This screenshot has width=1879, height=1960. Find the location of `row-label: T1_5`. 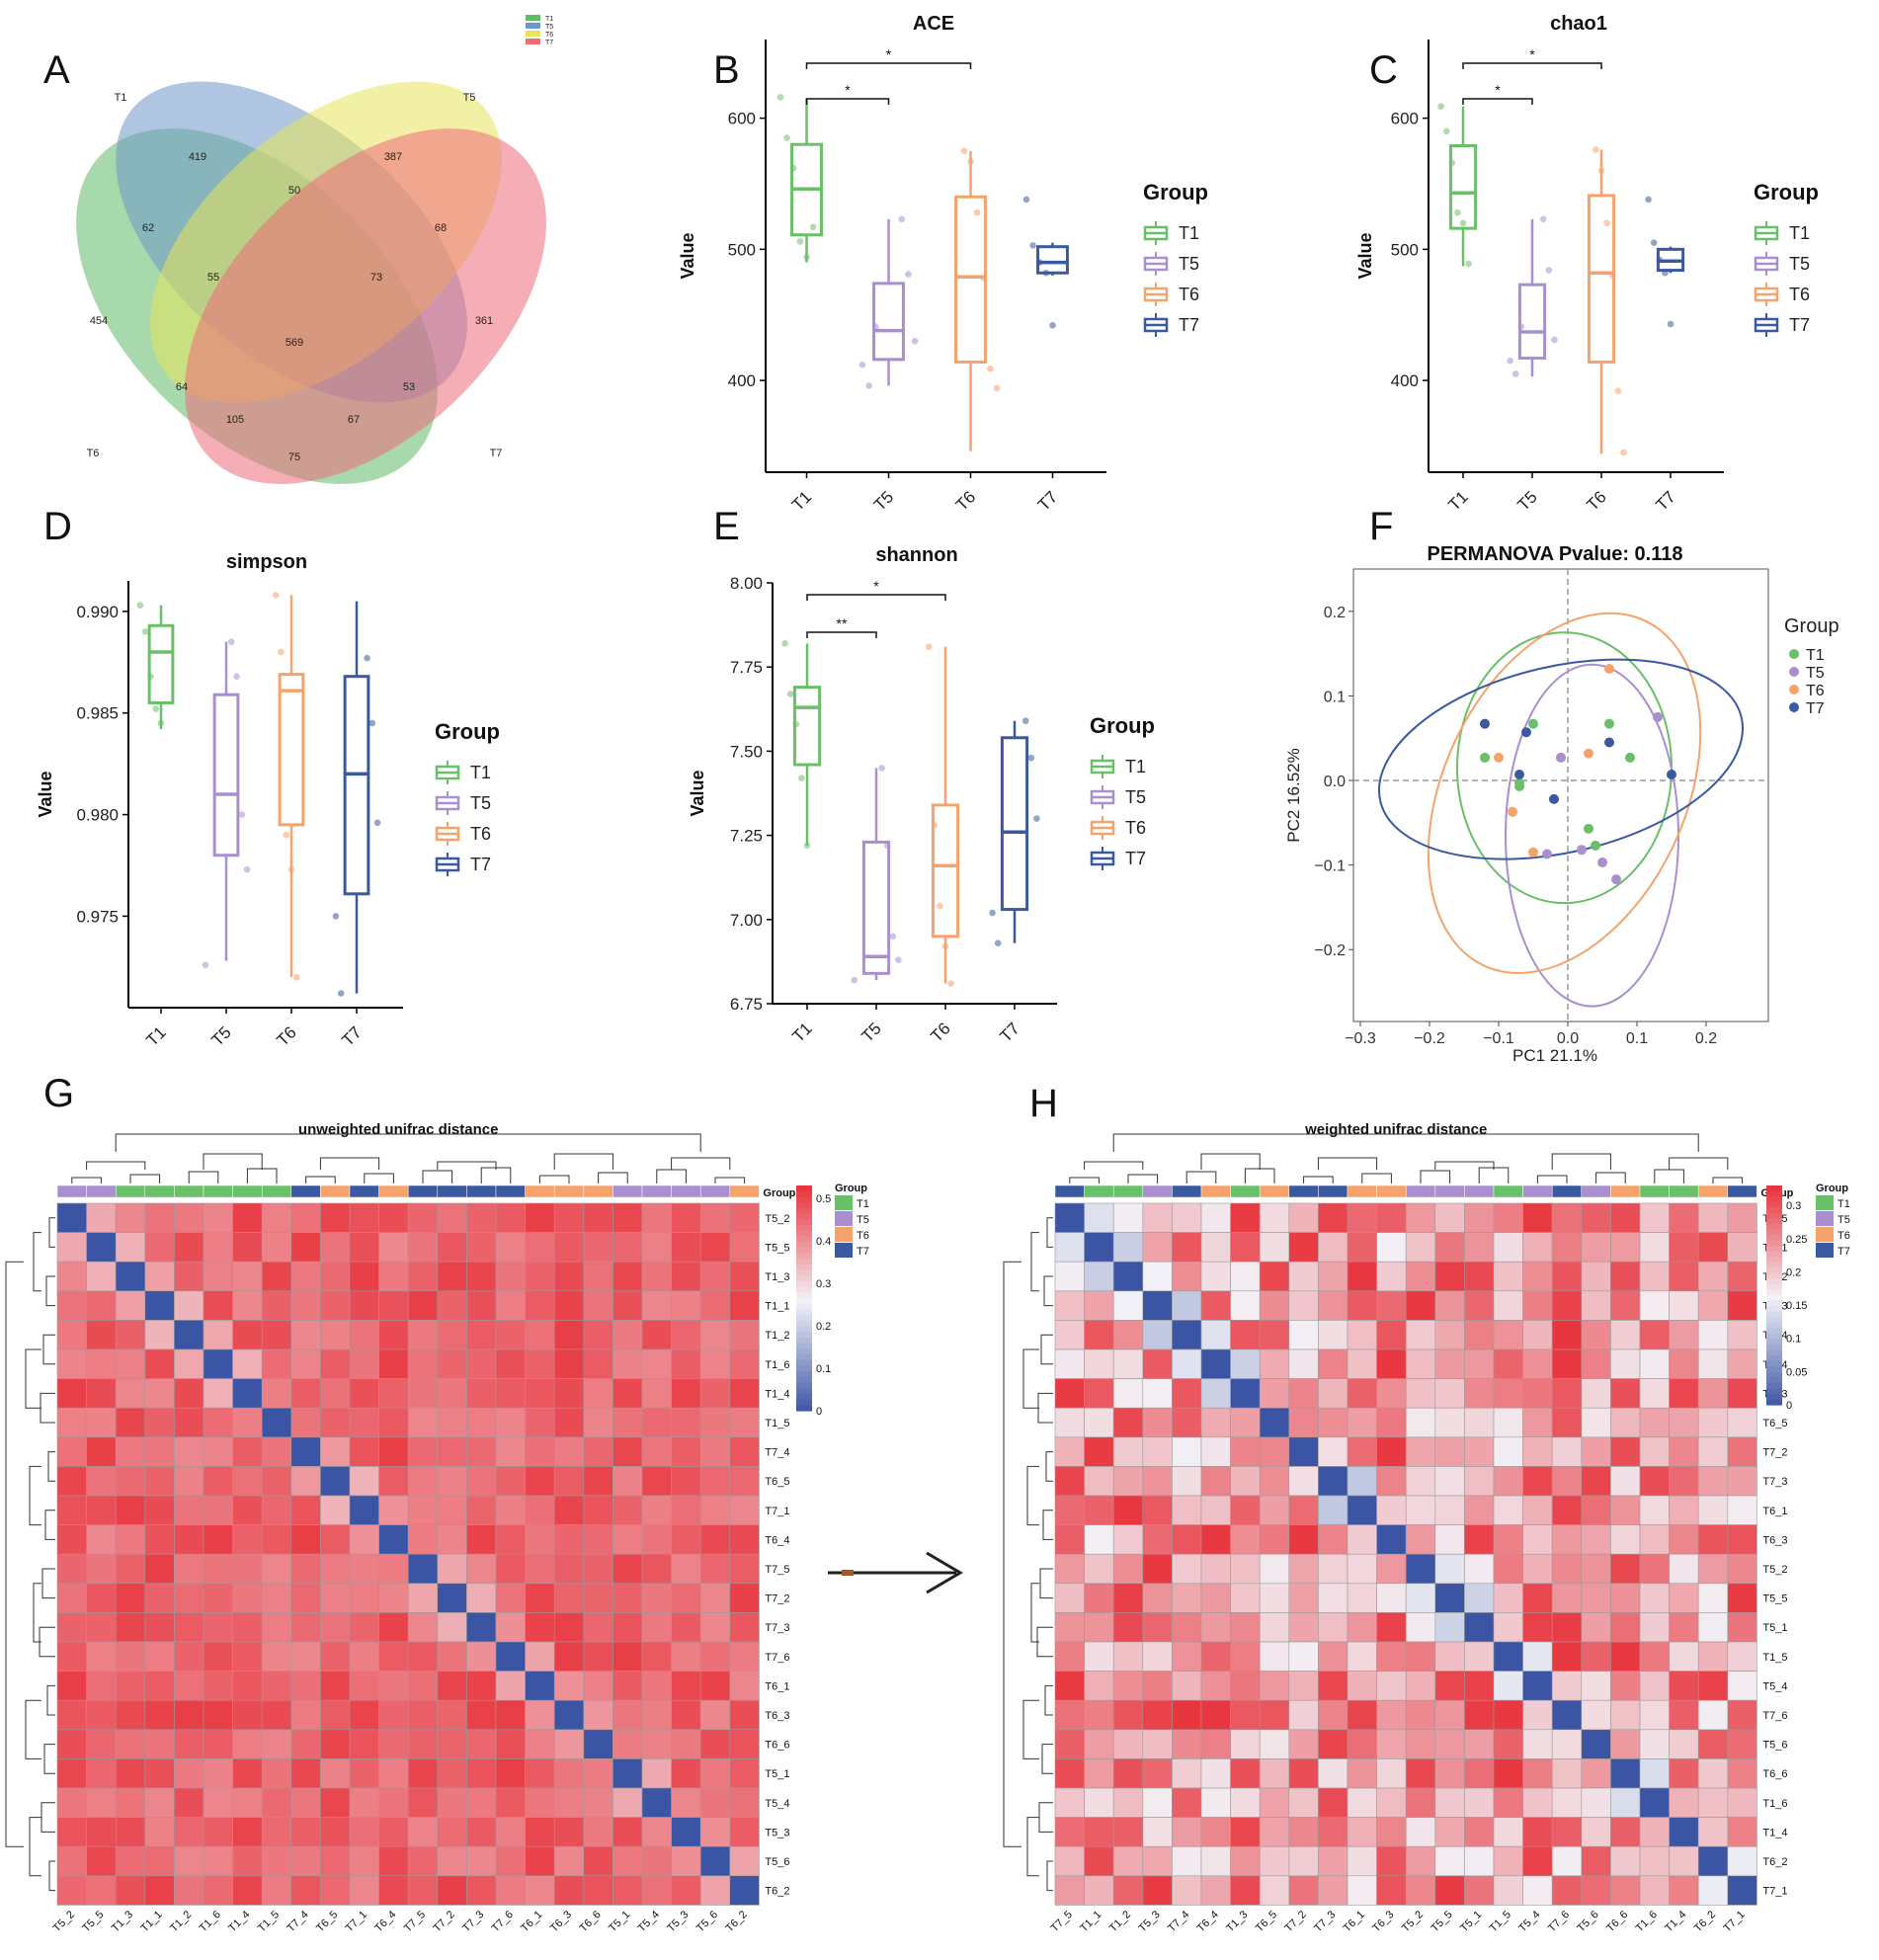

row-label: T1_5 is located at coordinates (777, 1423).